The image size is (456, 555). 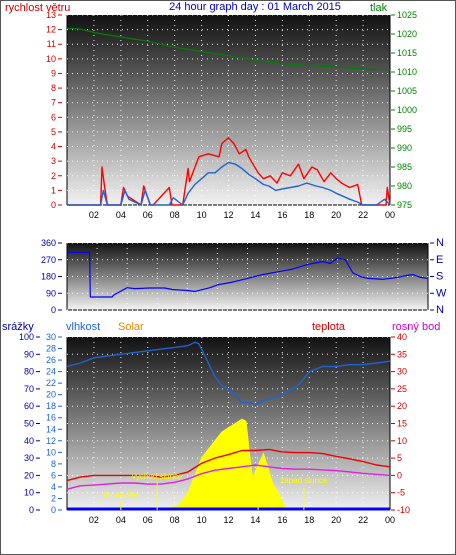 I want to click on pressure-axis-tick-label: 1010, so click(x=407, y=72).